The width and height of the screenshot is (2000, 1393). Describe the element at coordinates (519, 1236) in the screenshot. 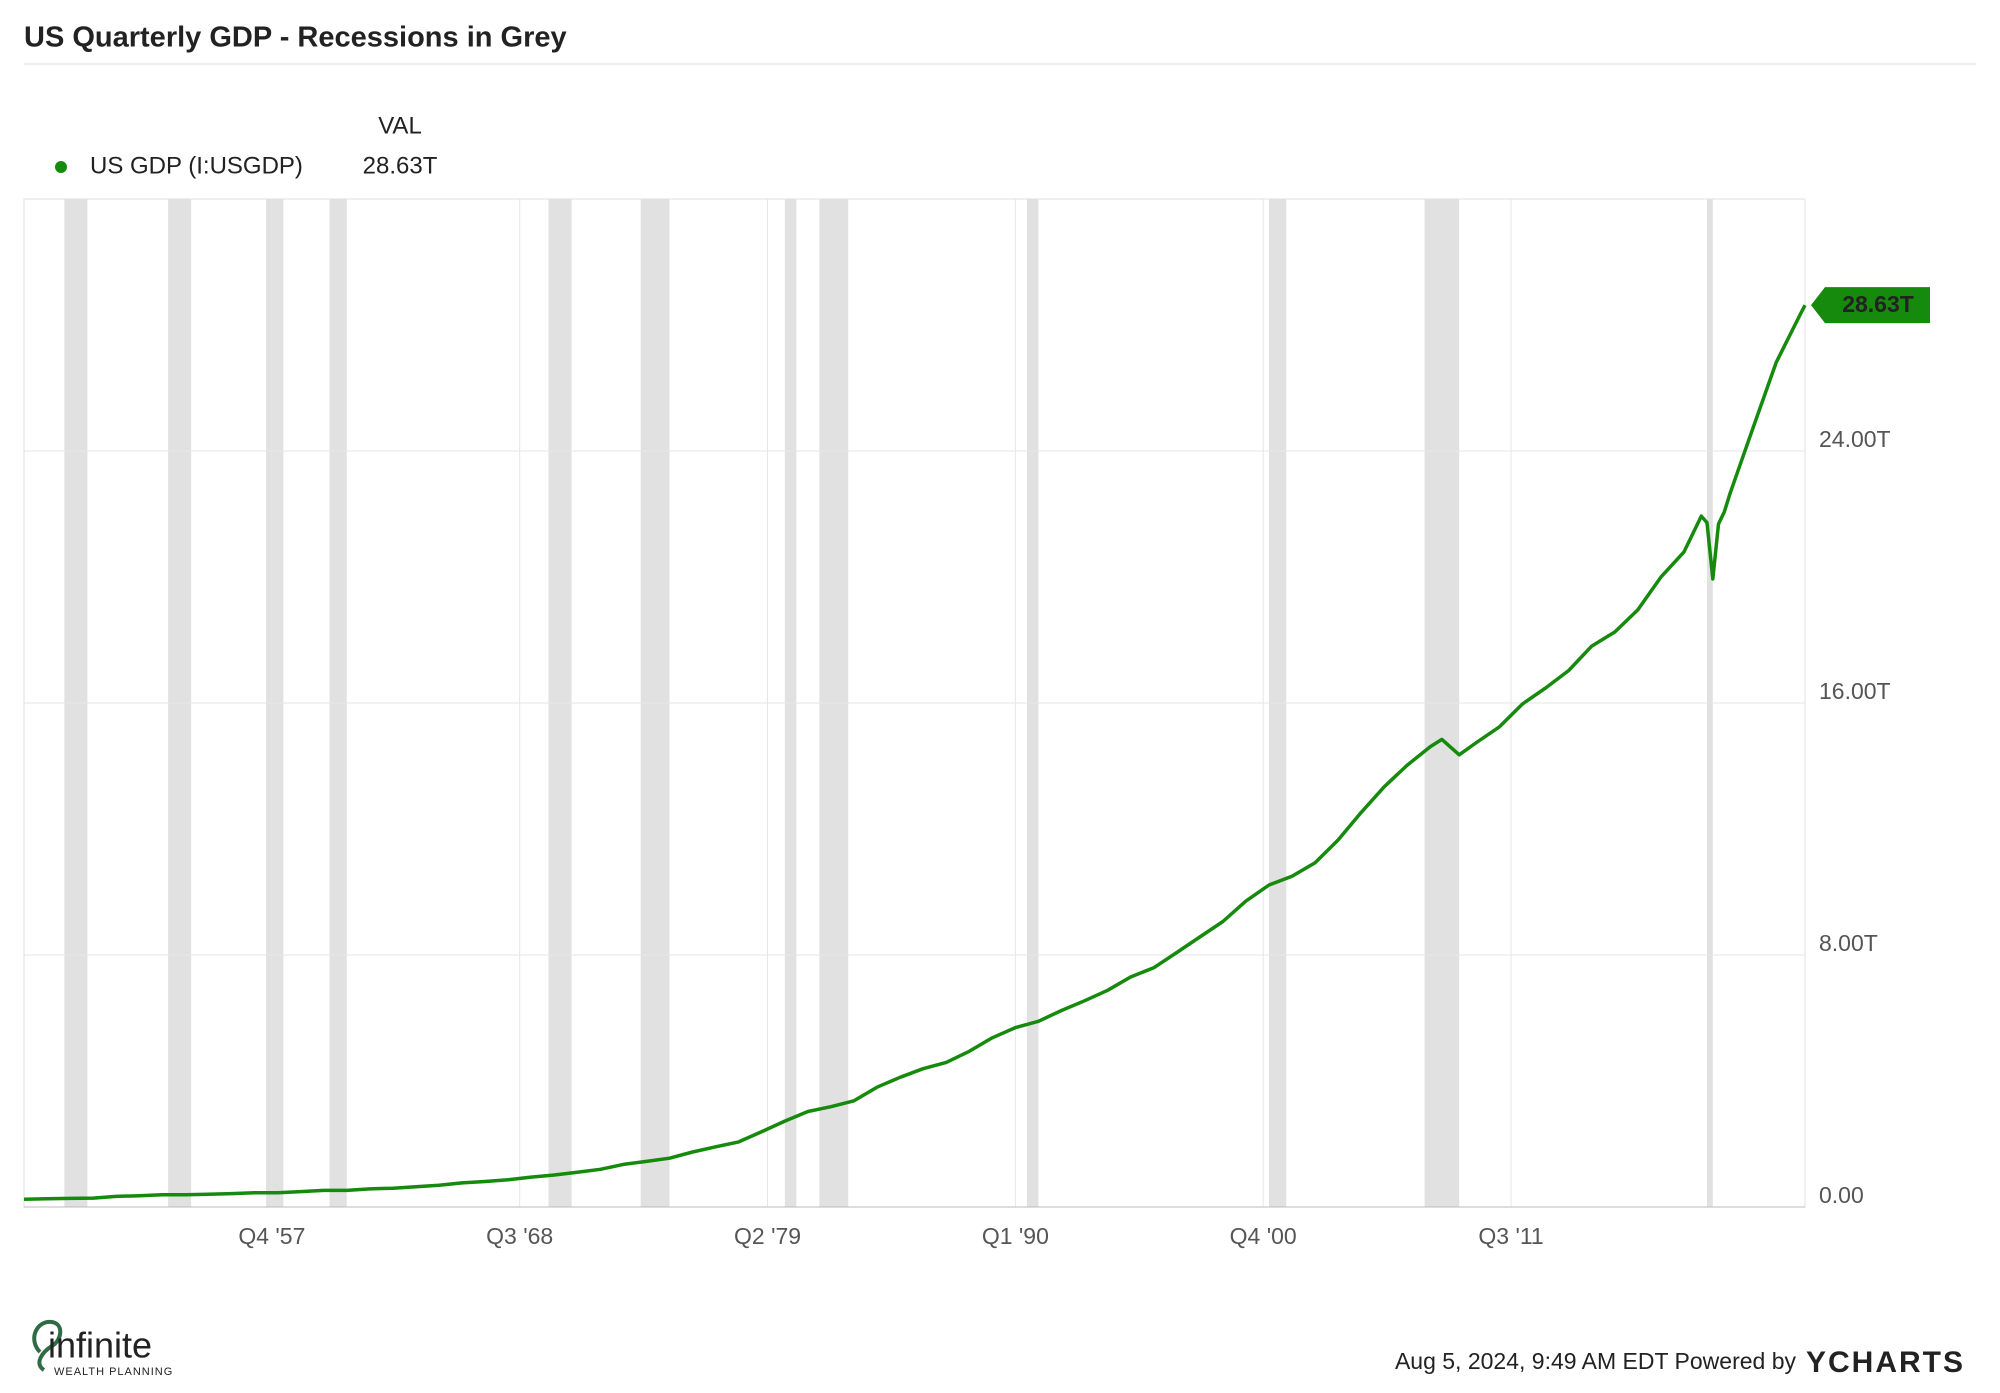

I see `x-tick-label: Q3 '68` at that location.